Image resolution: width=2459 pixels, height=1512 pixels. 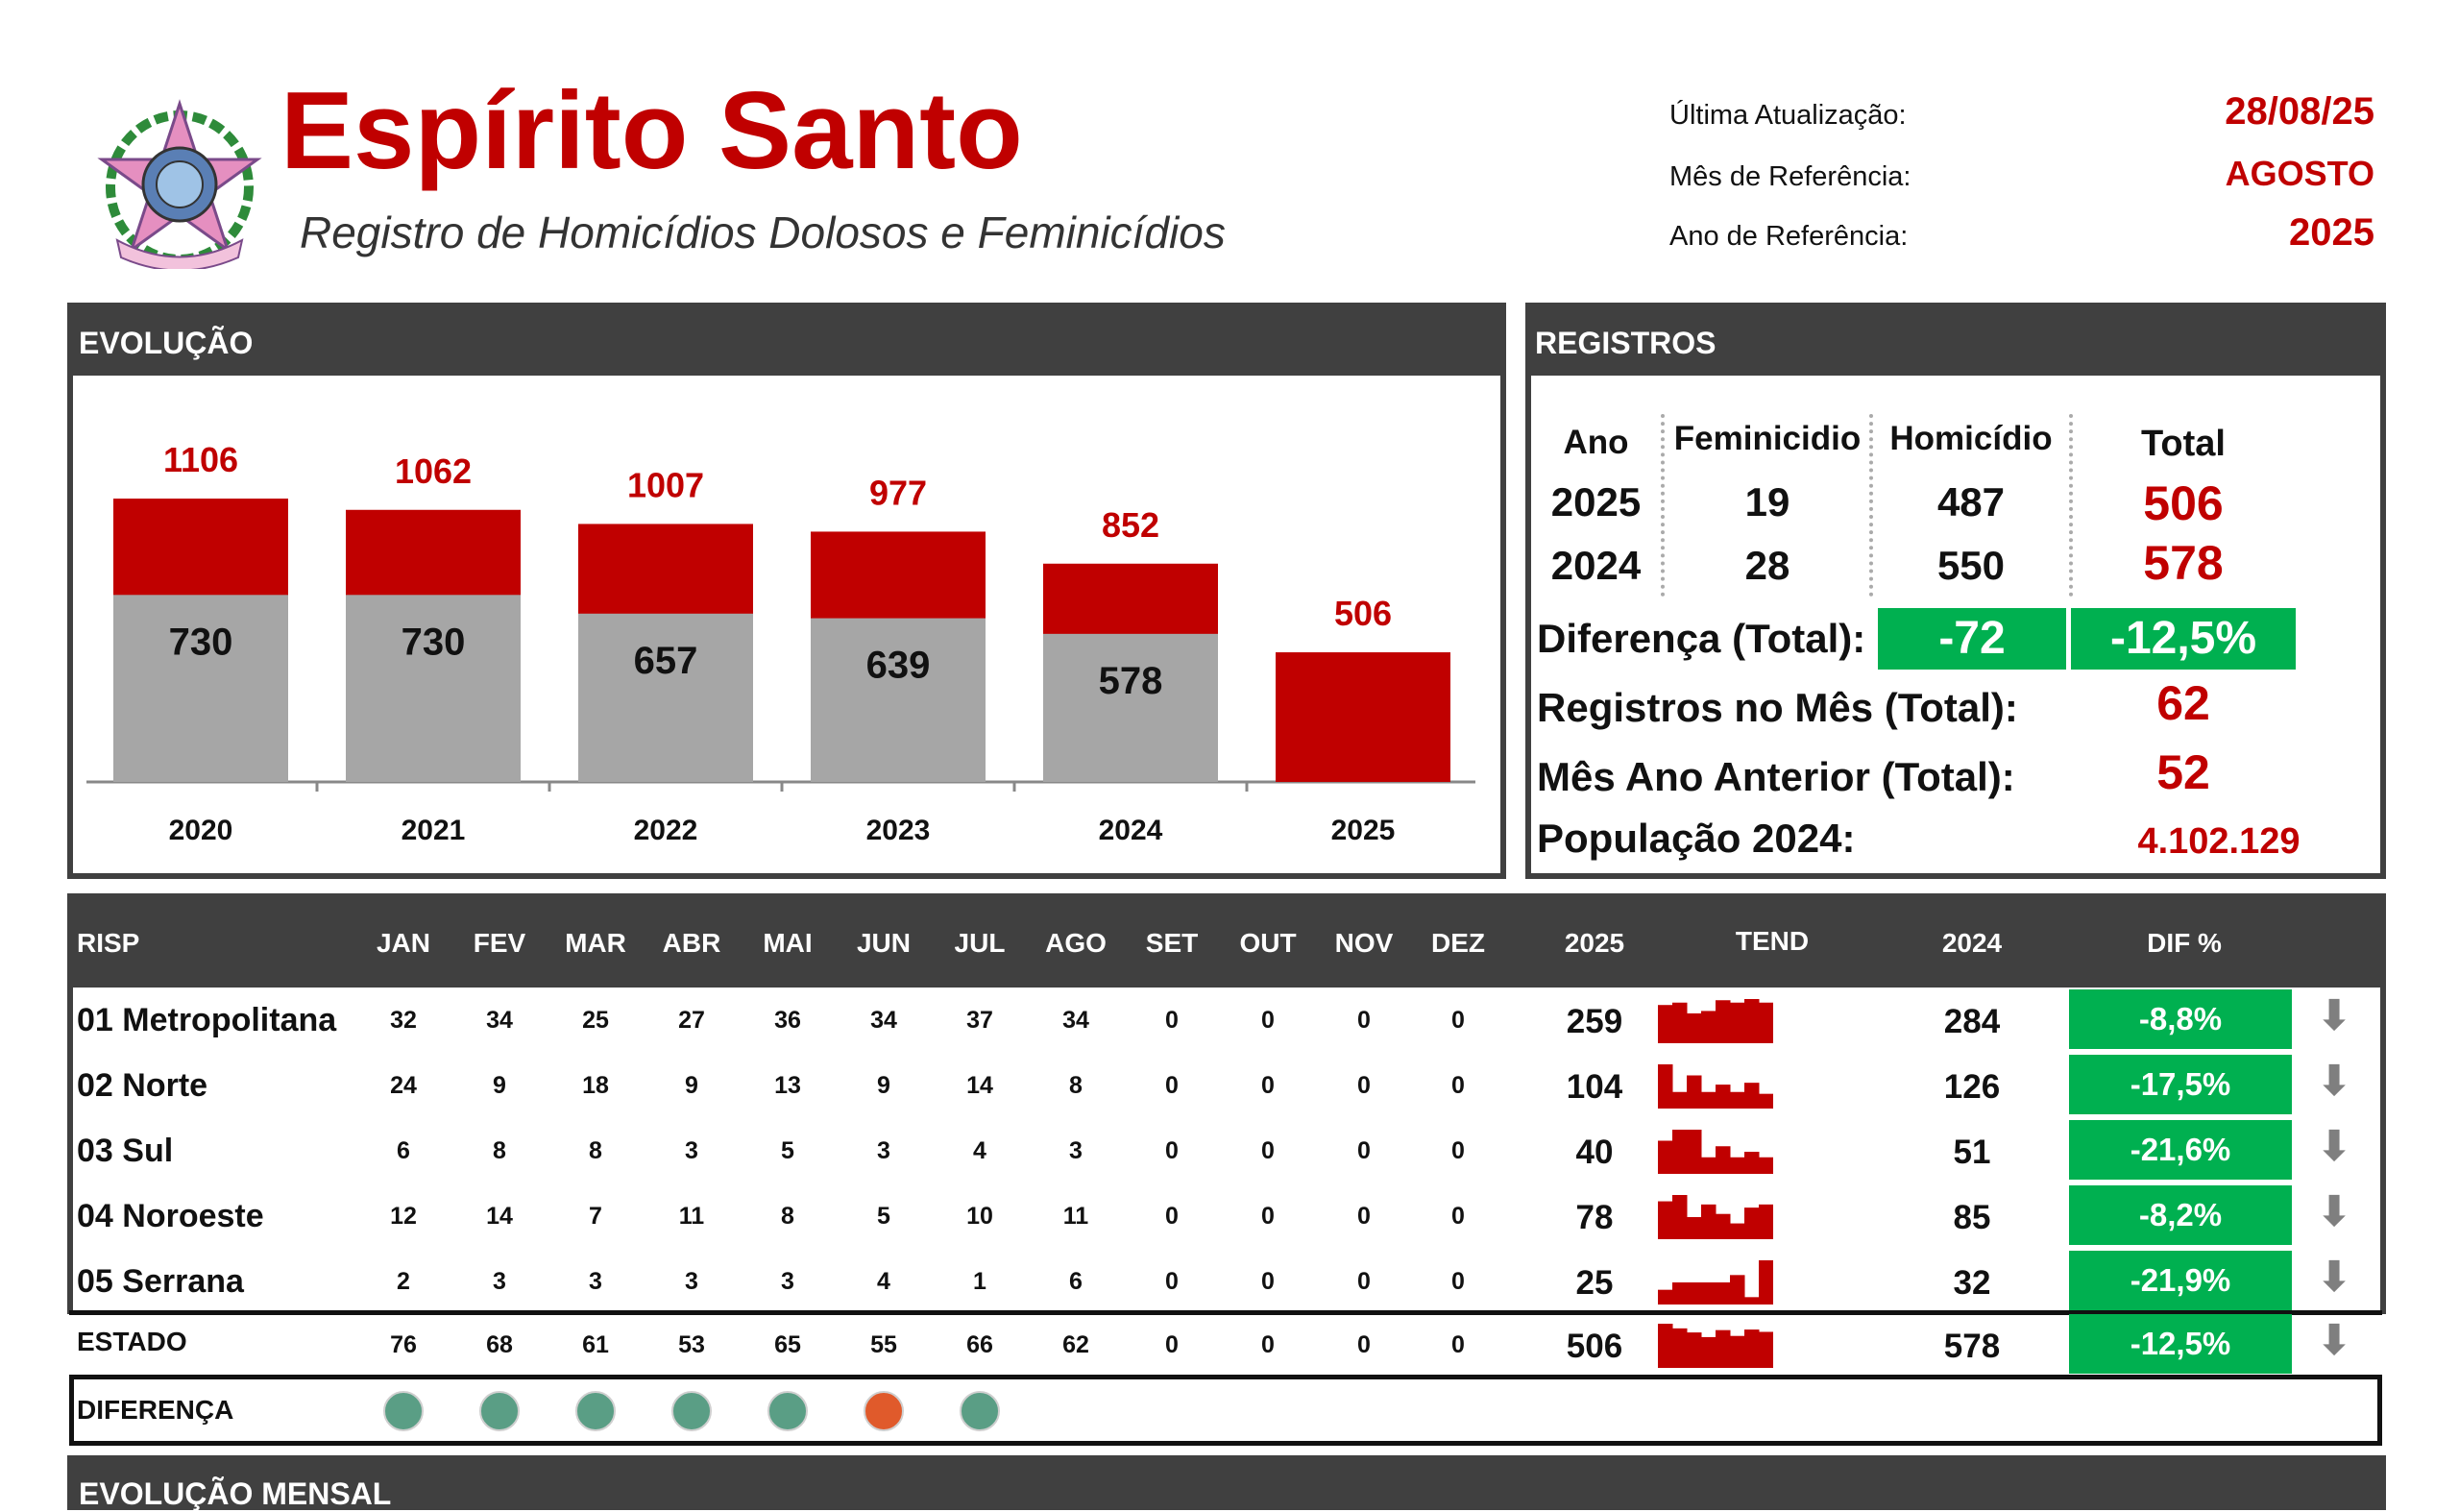 What do you see at coordinates (403, 1085) in the screenshot?
I see `month-value: 24` at bounding box center [403, 1085].